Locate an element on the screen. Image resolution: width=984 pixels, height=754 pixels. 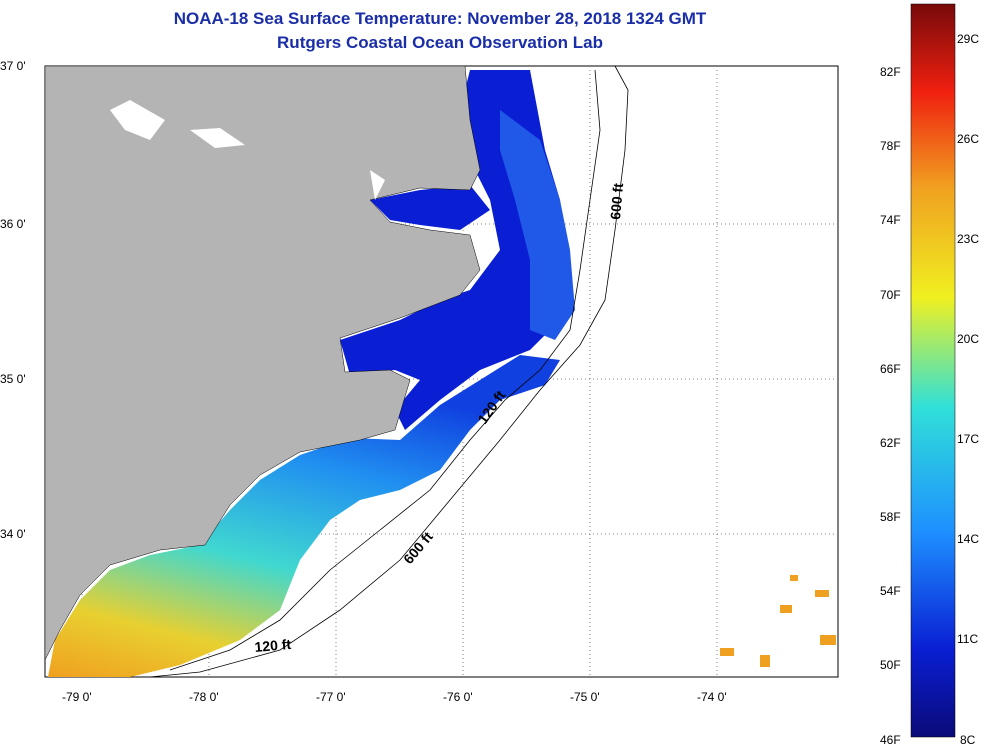
colorbar-c-23: 23C is located at coordinates (968, 239).